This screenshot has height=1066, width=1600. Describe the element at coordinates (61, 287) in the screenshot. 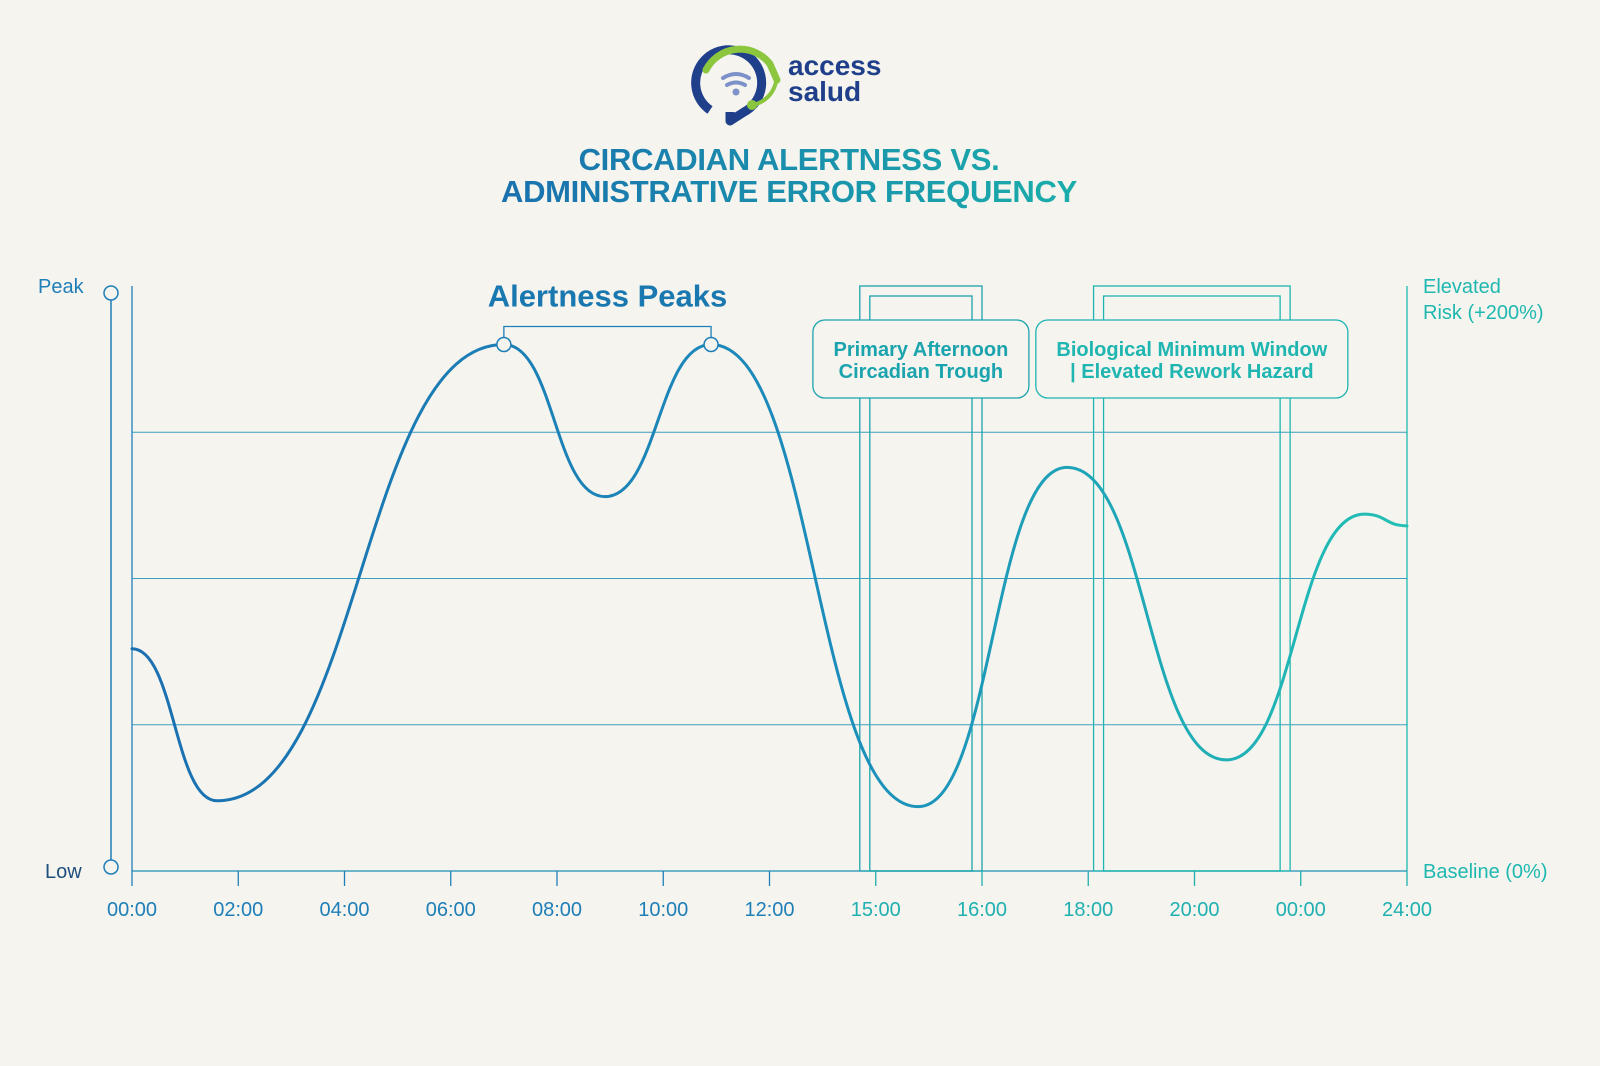

I see `left-axis-top-label: Peak` at that location.